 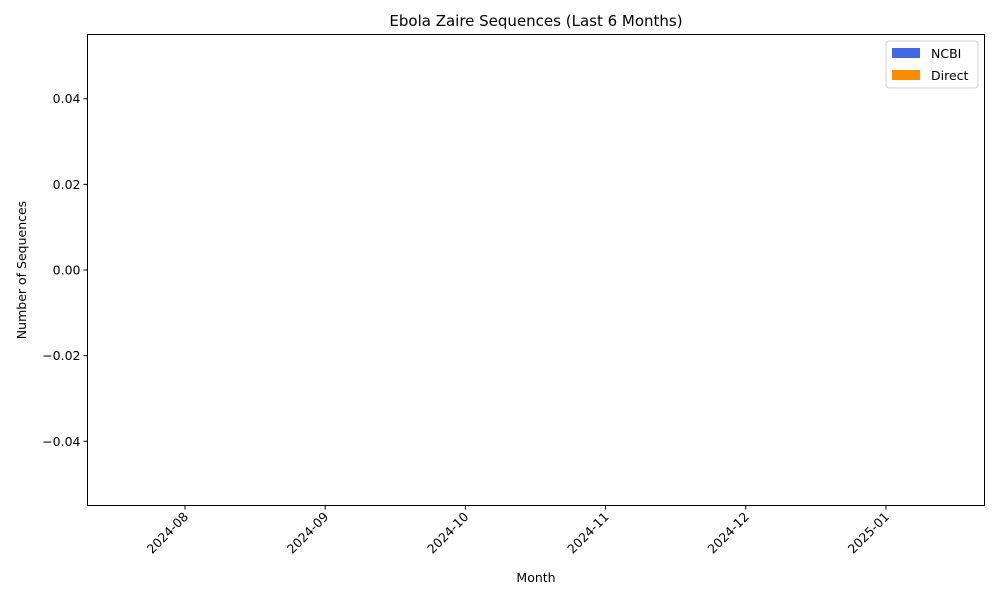 I want to click on legend-label-ncbi: NCBI, so click(x=946, y=53).